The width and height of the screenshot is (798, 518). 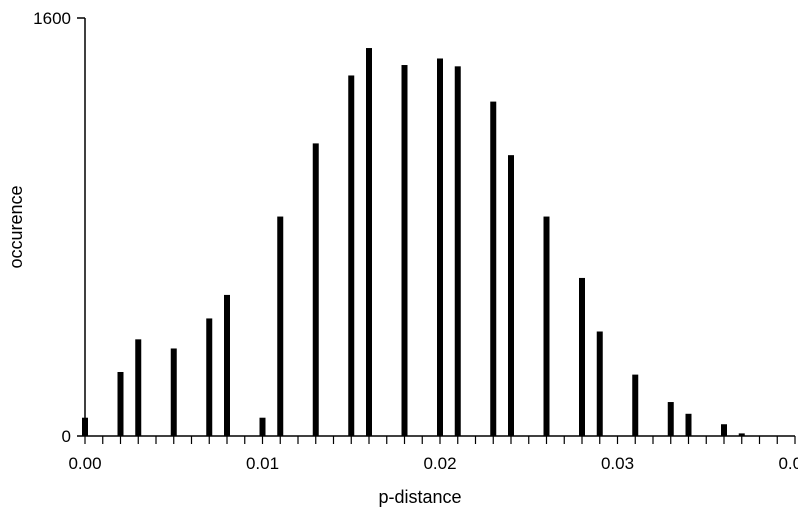 What do you see at coordinates (66, 436) in the screenshot?
I see `y-tick-label-min: 0` at bounding box center [66, 436].